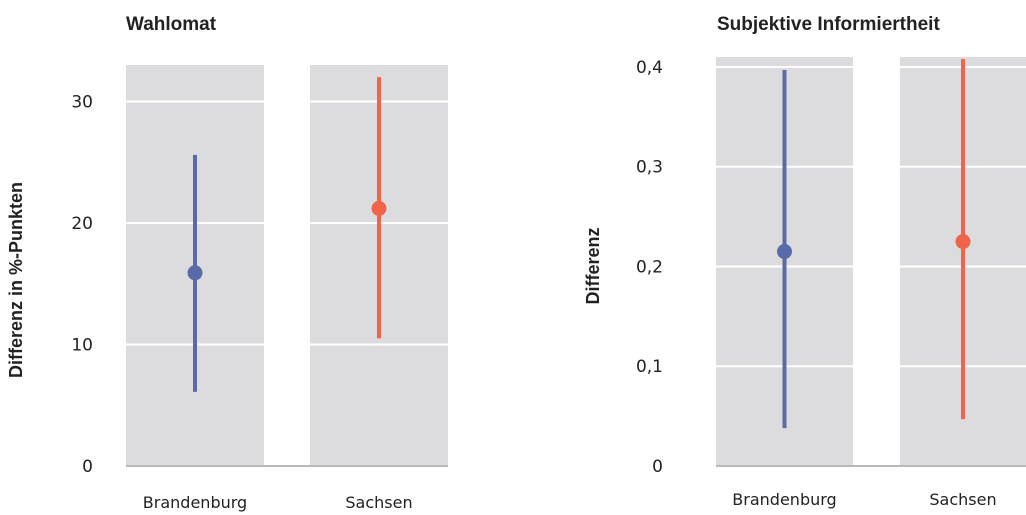 Image resolution: width=1026 pixels, height=515 pixels. What do you see at coordinates (649, 267) in the screenshot?
I see `y-tick-label: 0,2` at bounding box center [649, 267].